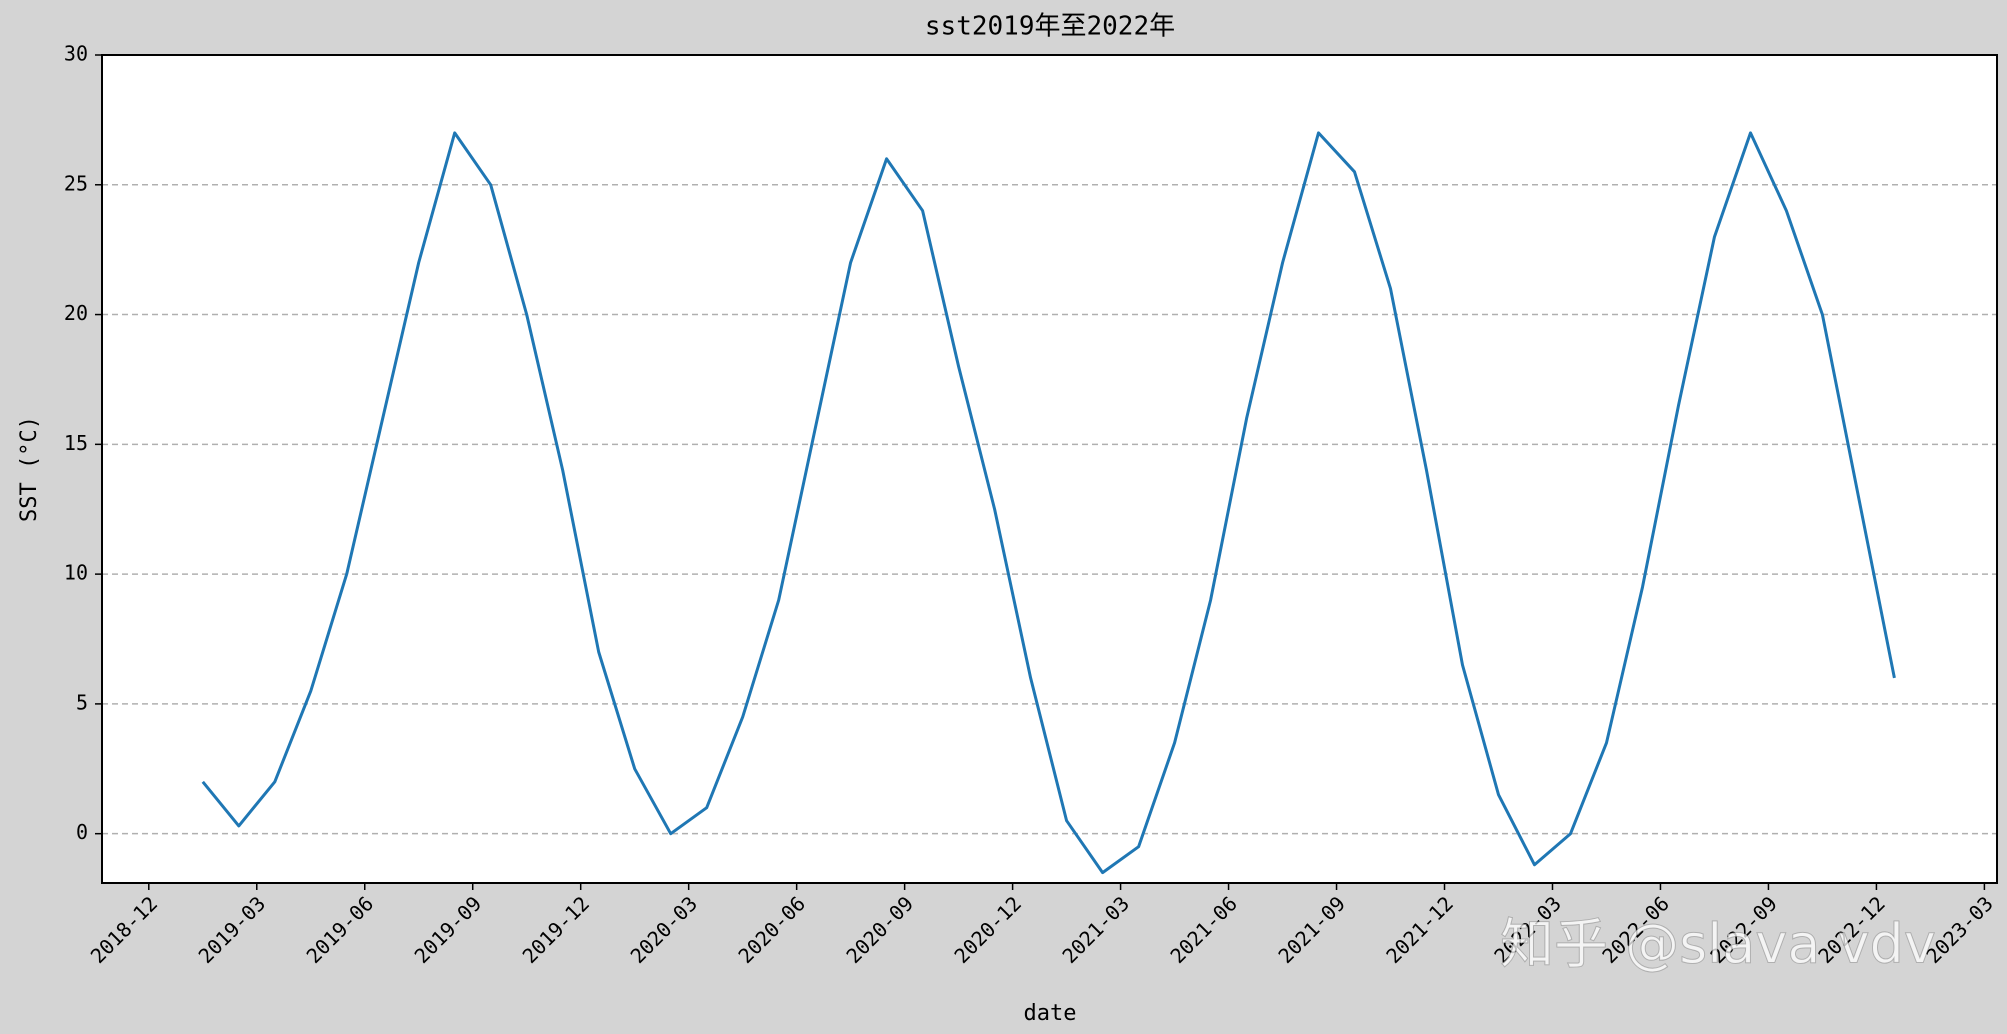 The width and height of the screenshot is (2007, 1034). Describe the element at coordinates (1203, 929) in the screenshot. I see `x-tick-label: 2021-06` at that location.